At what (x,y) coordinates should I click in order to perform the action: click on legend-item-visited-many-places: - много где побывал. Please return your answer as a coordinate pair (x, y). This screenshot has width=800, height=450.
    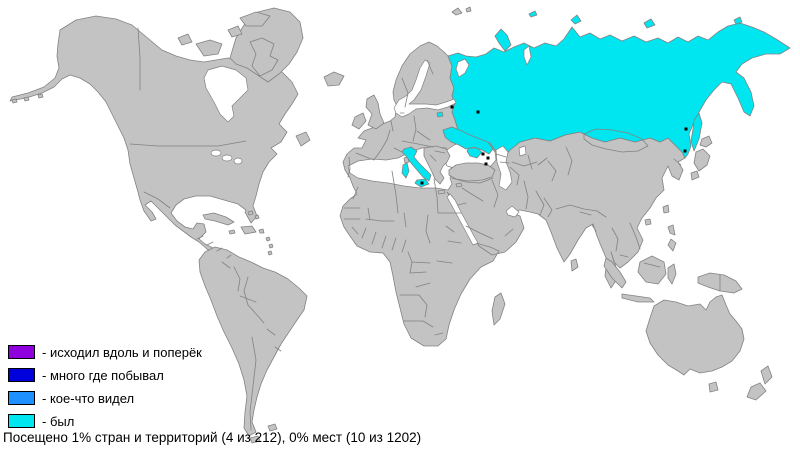
    Looking at the image, I should click on (105, 375).